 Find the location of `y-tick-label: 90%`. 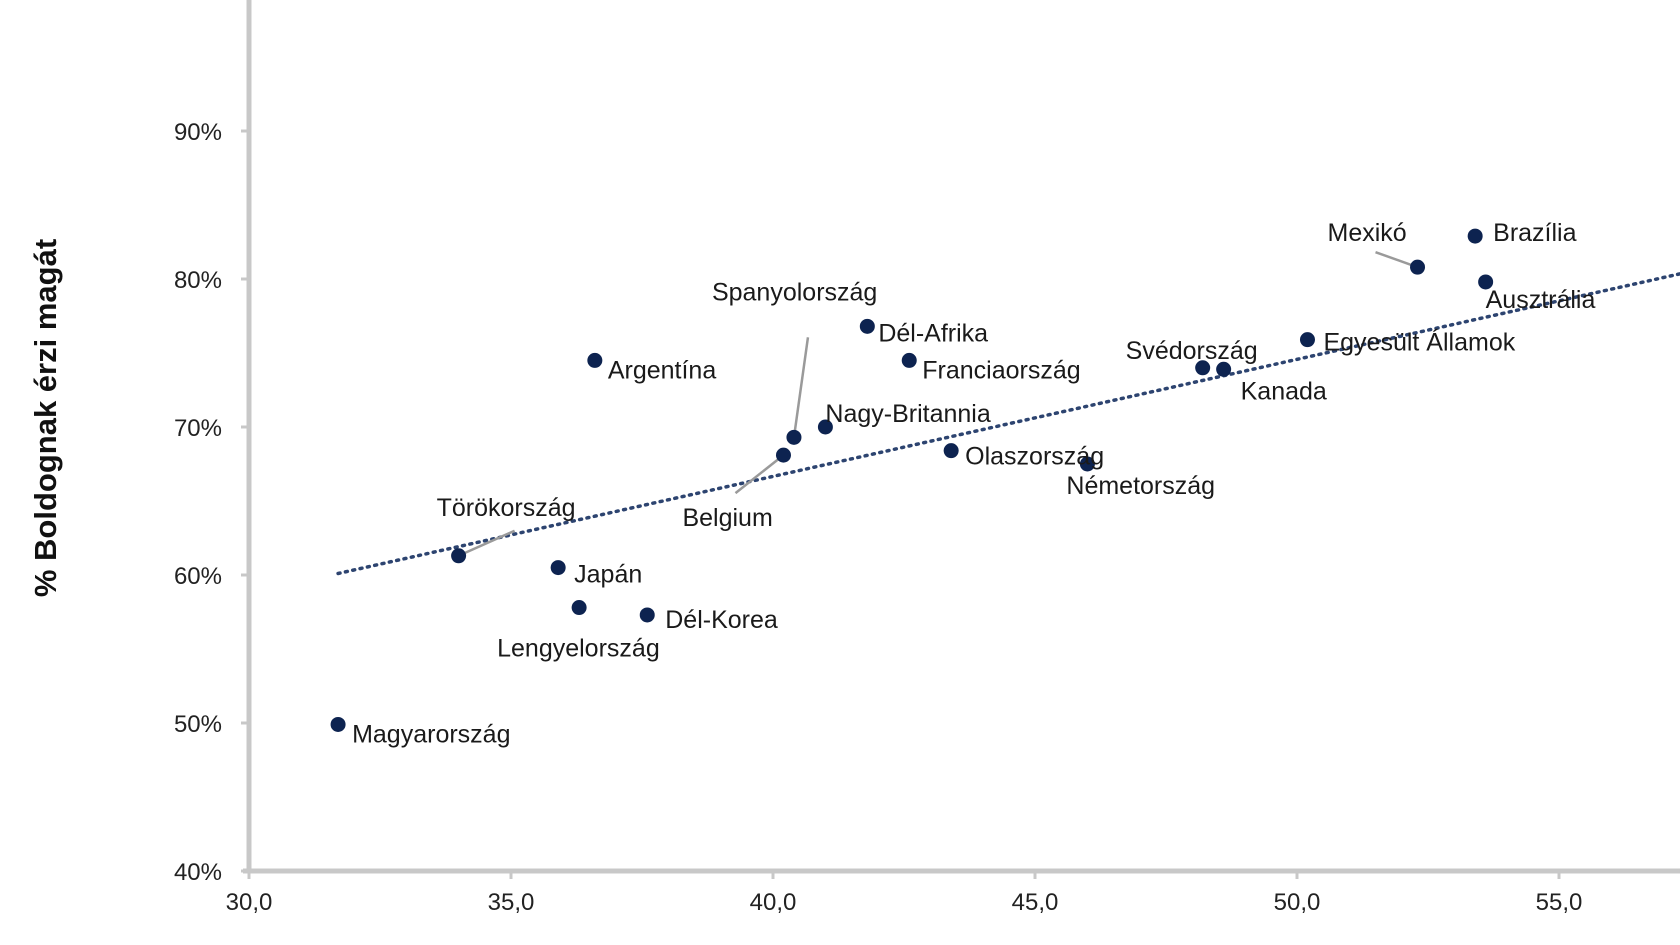

y-tick-label: 90% is located at coordinates (198, 132).